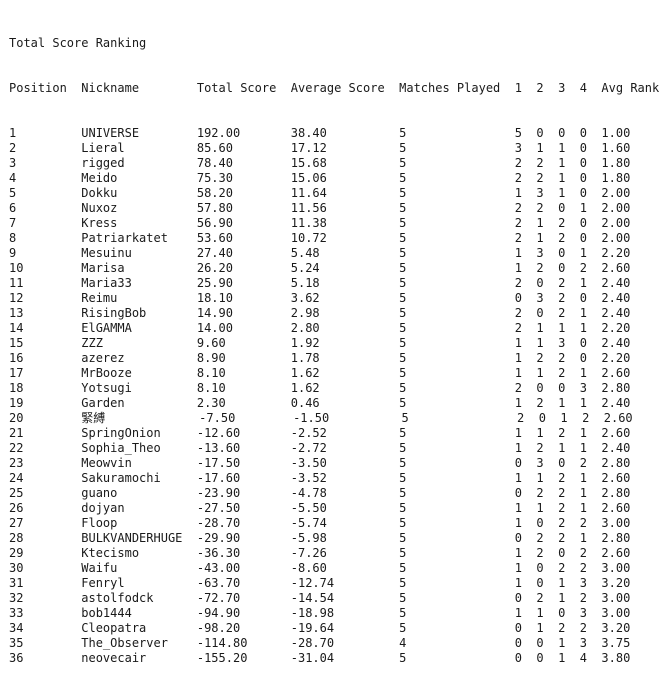  What do you see at coordinates (320, 193) in the screenshot?
I see `table-row: 5 Dokku 58.20 11.64 5 1 3 1 0 2.00` at bounding box center [320, 193].